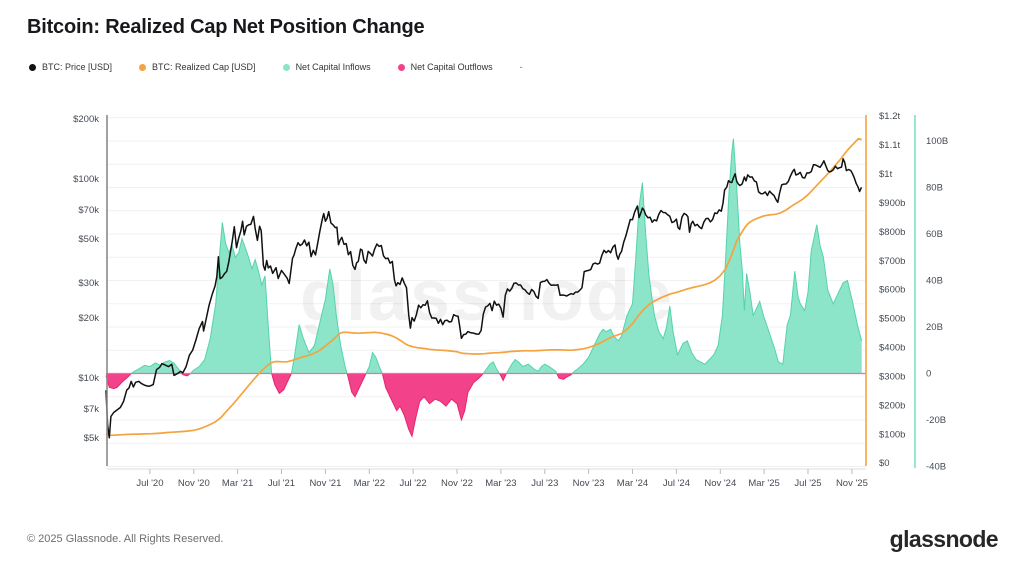  Describe the element at coordinates (892, 434) in the screenshot. I see `y-right-realized-cap-tick-label: $100b` at that location.